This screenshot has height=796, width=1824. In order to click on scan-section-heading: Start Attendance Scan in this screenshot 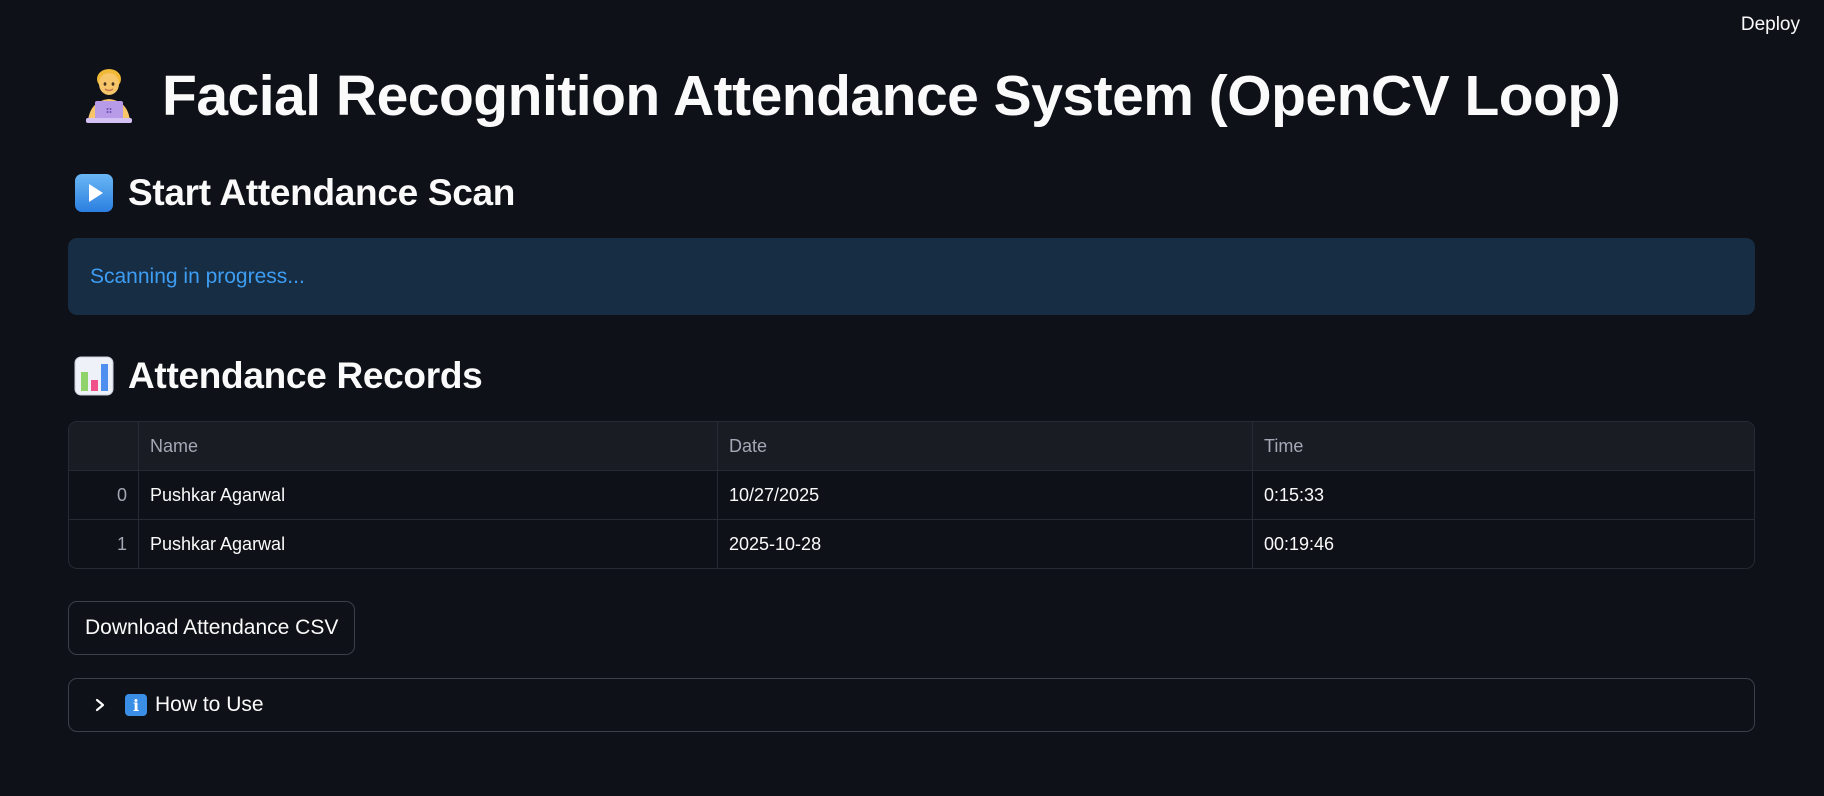, I will do `click(294, 193)`.